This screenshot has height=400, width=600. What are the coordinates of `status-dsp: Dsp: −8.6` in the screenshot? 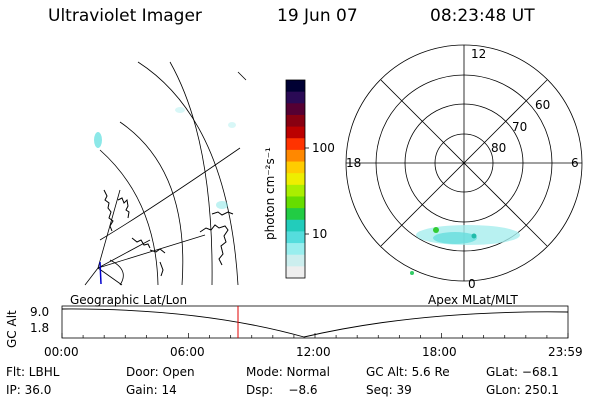 It's located at (282, 390).